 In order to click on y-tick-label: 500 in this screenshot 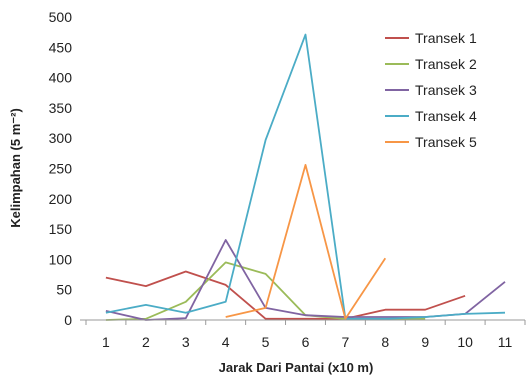, I will do `click(61, 17)`.